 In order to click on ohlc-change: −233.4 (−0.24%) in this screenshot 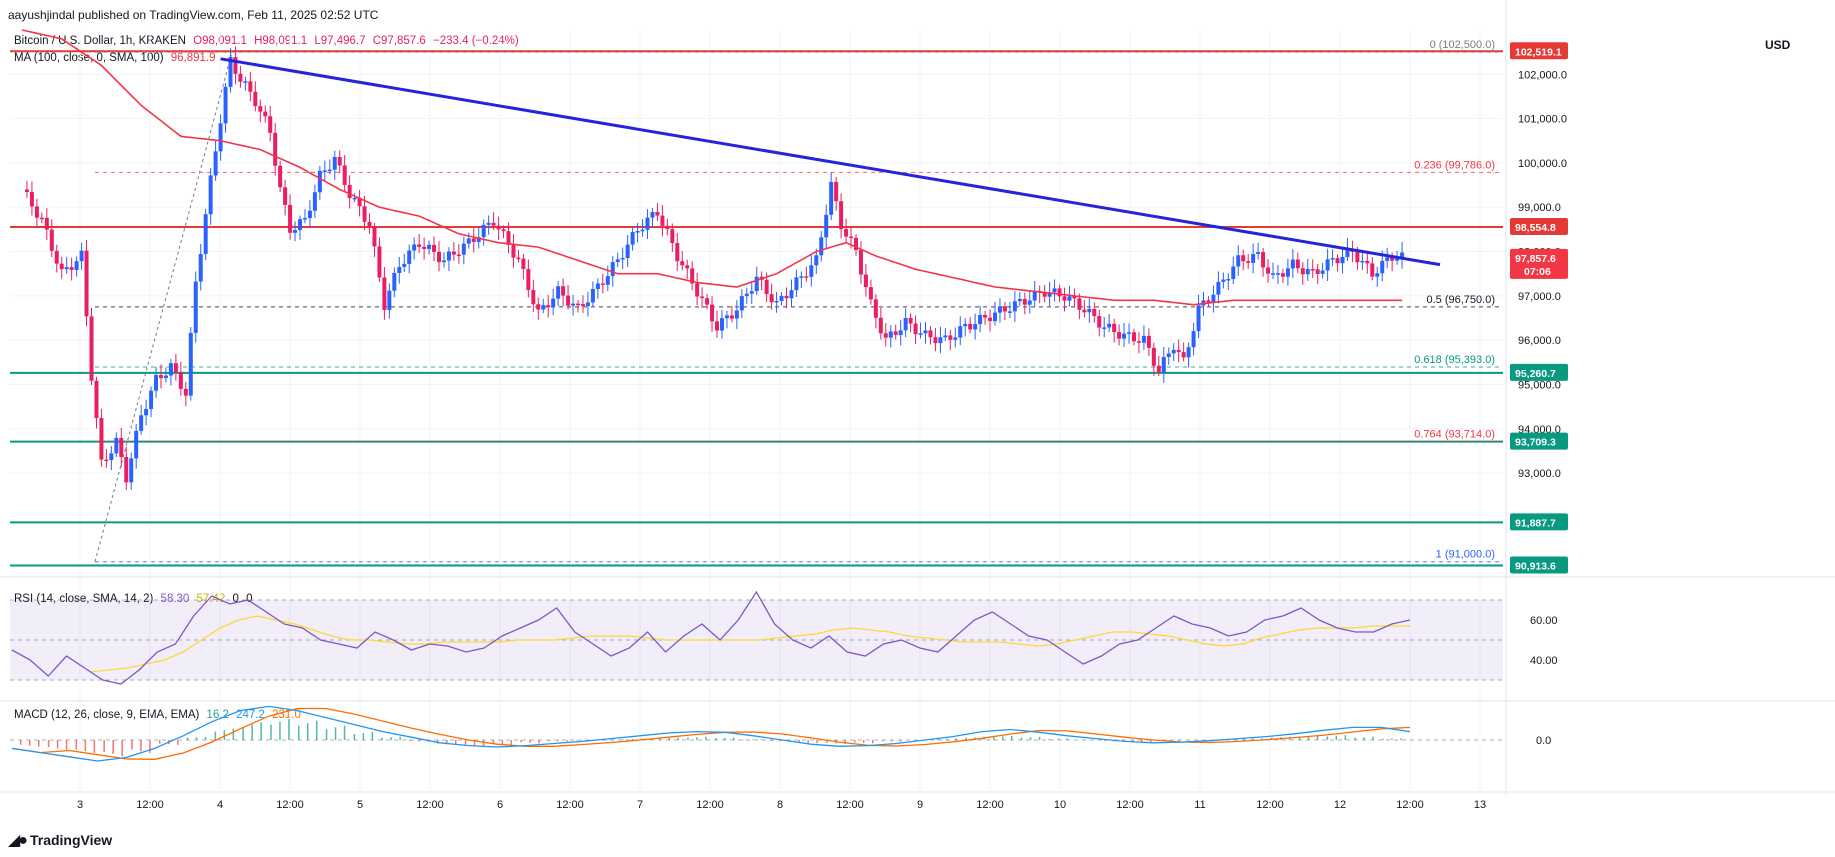, I will do `click(476, 41)`.